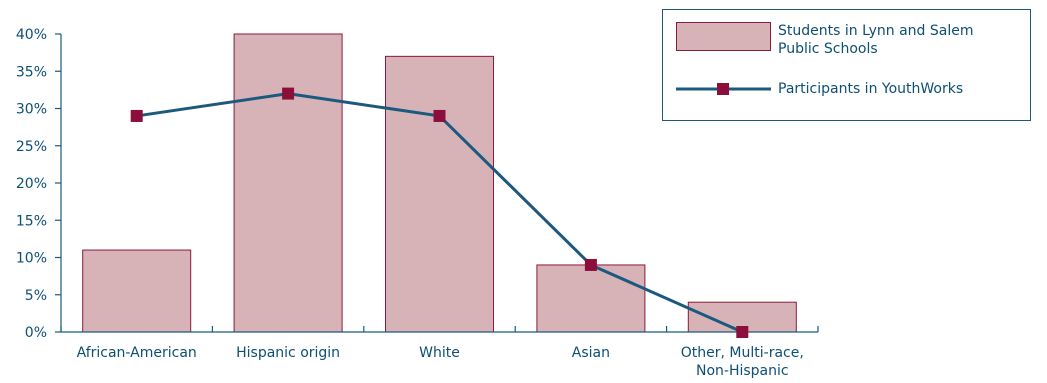 The image size is (1047, 383). Describe the element at coordinates (31, 110) in the screenshot. I see `y-tick-label-6: 30%` at that location.